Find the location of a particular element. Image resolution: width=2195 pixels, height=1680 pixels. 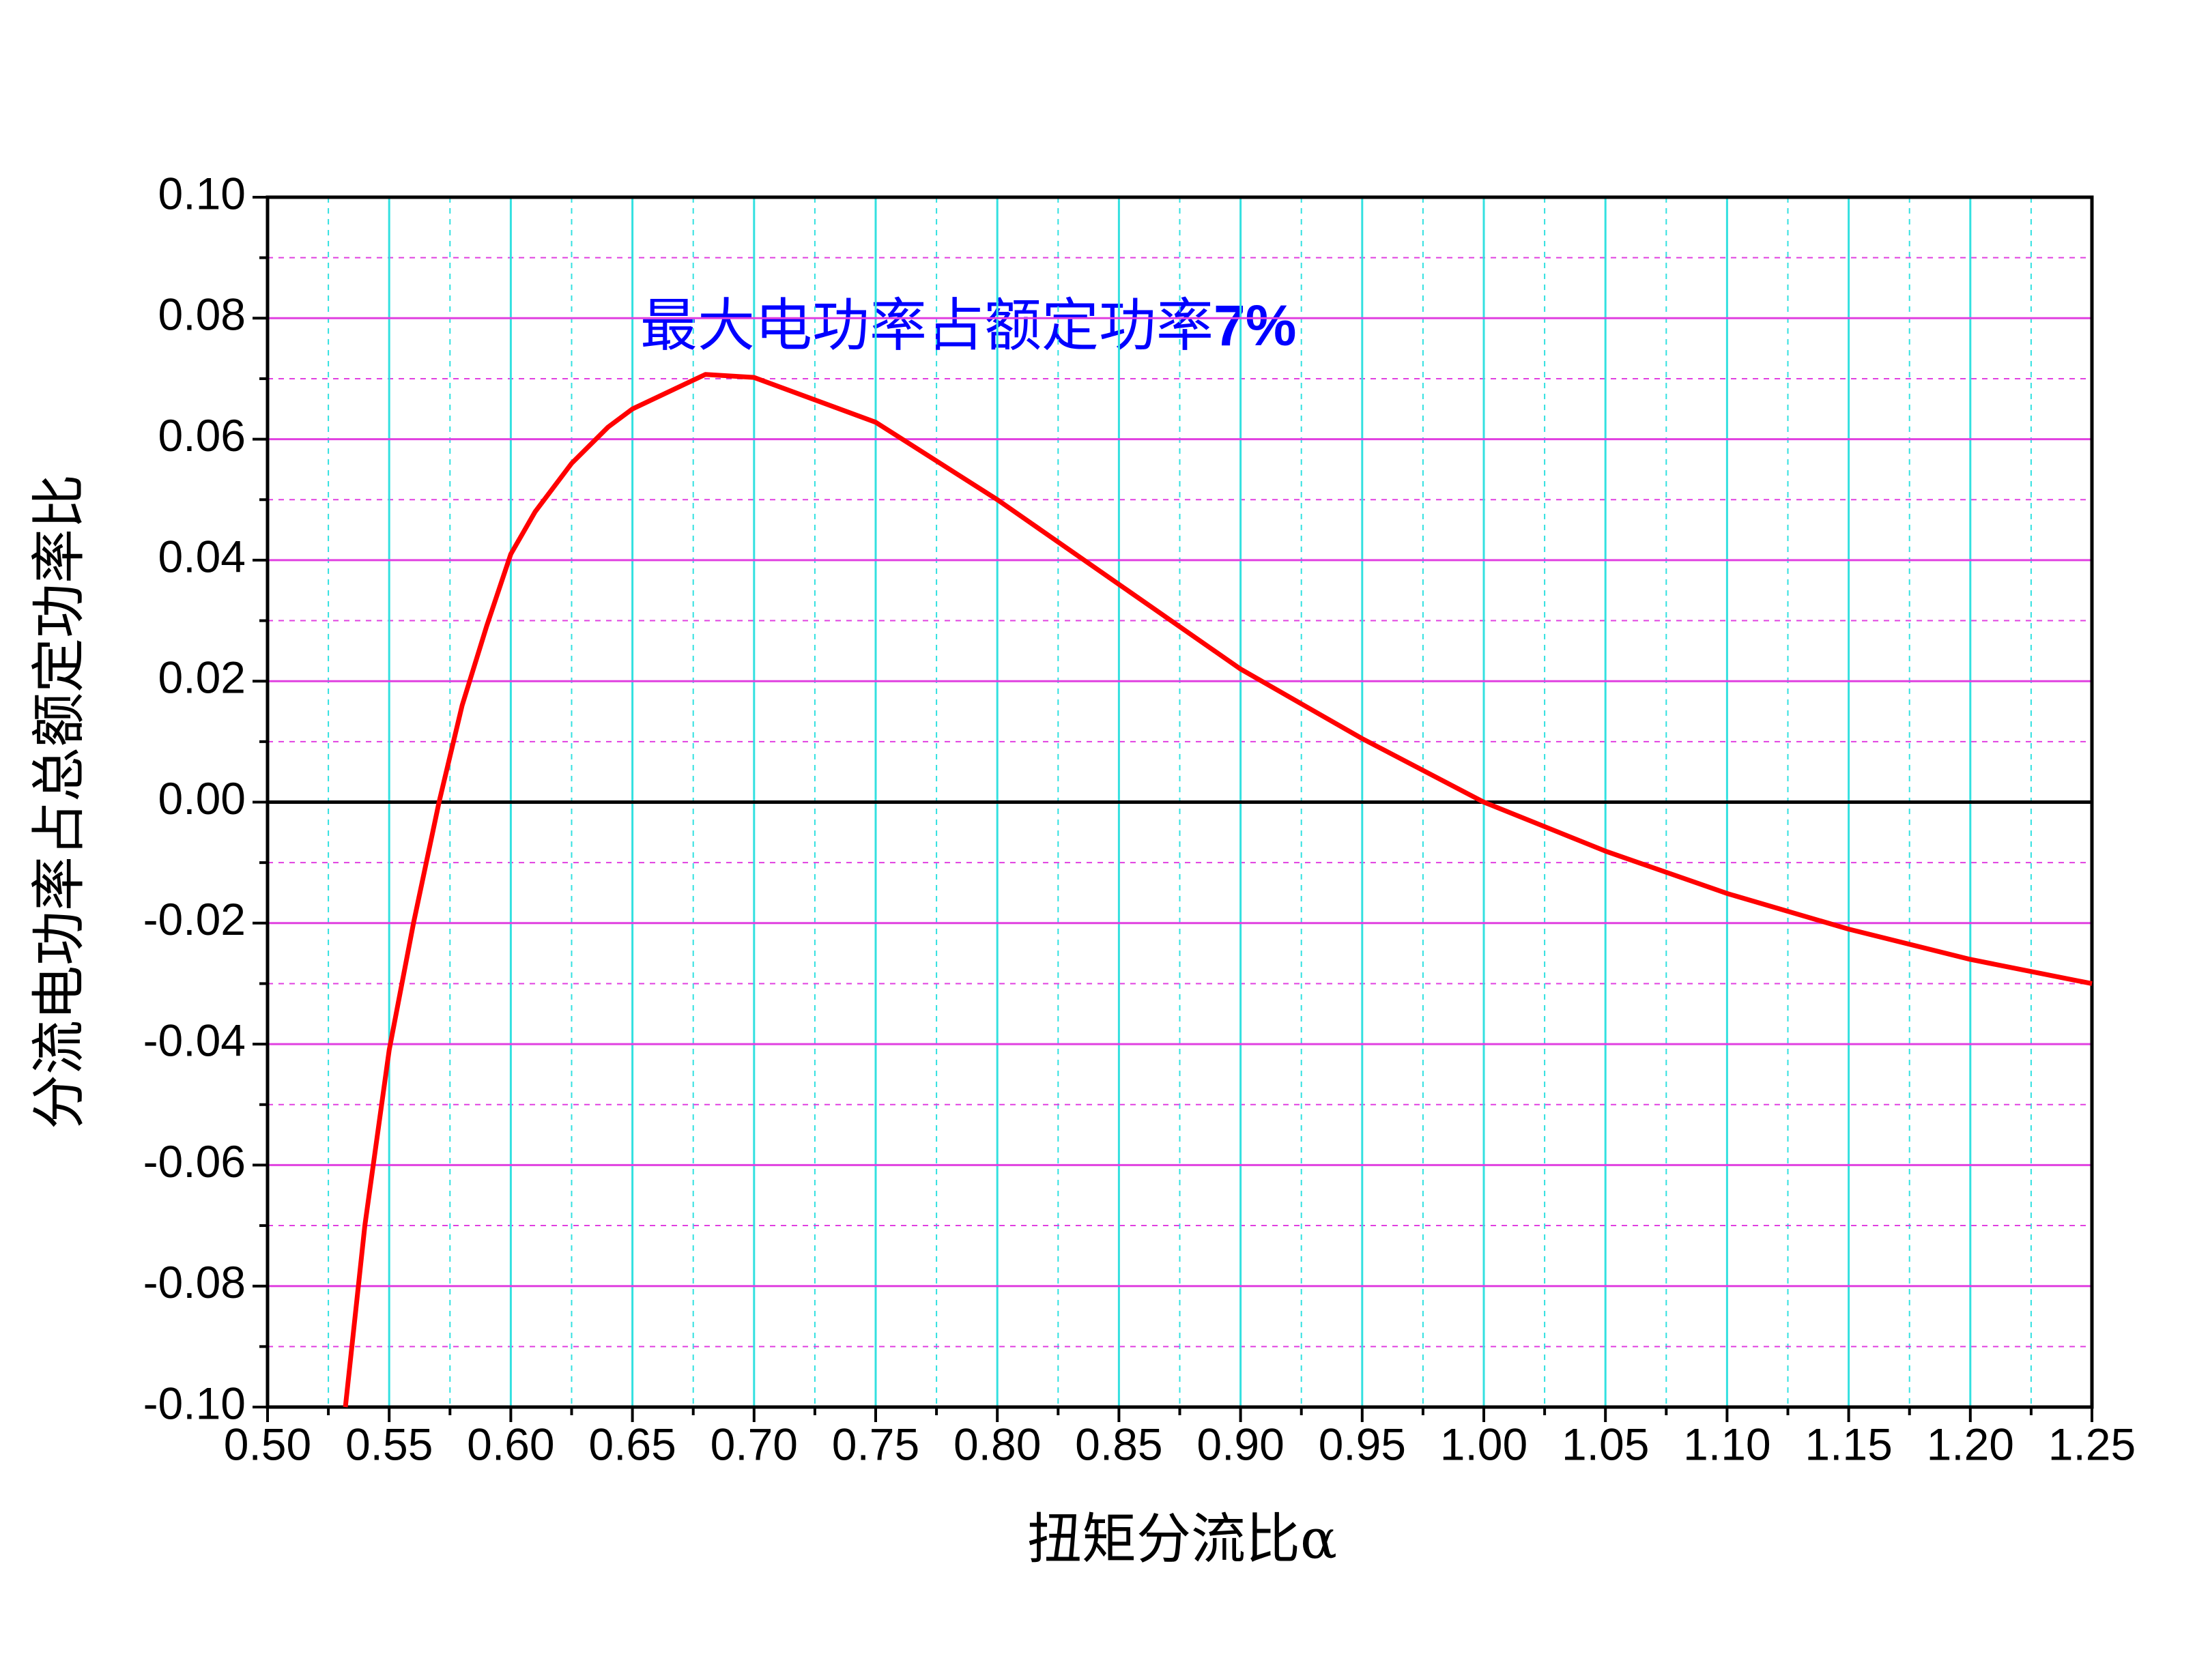

x-axis-title: 扭矩分流比α is located at coordinates (1182, 1539).